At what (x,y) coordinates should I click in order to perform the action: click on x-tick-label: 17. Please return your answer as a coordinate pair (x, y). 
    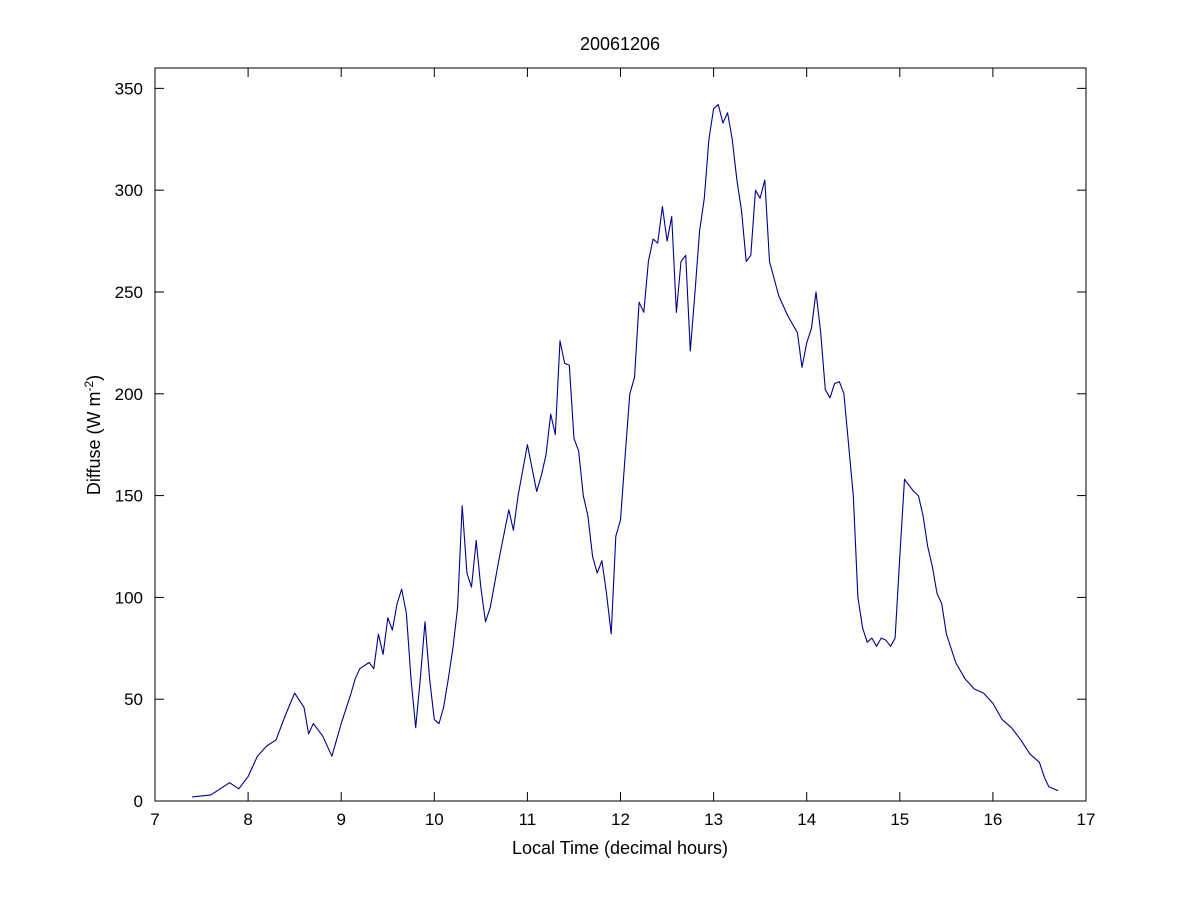
    Looking at the image, I should click on (1086, 819).